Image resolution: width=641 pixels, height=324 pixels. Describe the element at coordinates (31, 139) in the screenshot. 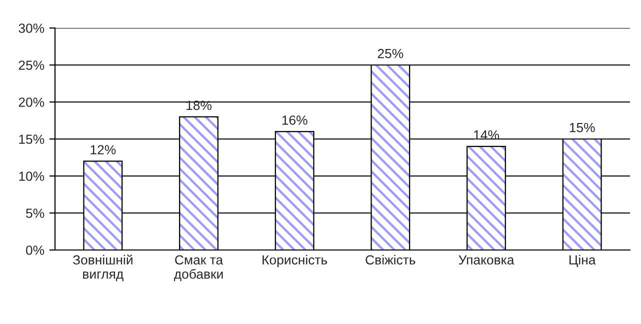

I see `y-tick-label: 15%` at that location.